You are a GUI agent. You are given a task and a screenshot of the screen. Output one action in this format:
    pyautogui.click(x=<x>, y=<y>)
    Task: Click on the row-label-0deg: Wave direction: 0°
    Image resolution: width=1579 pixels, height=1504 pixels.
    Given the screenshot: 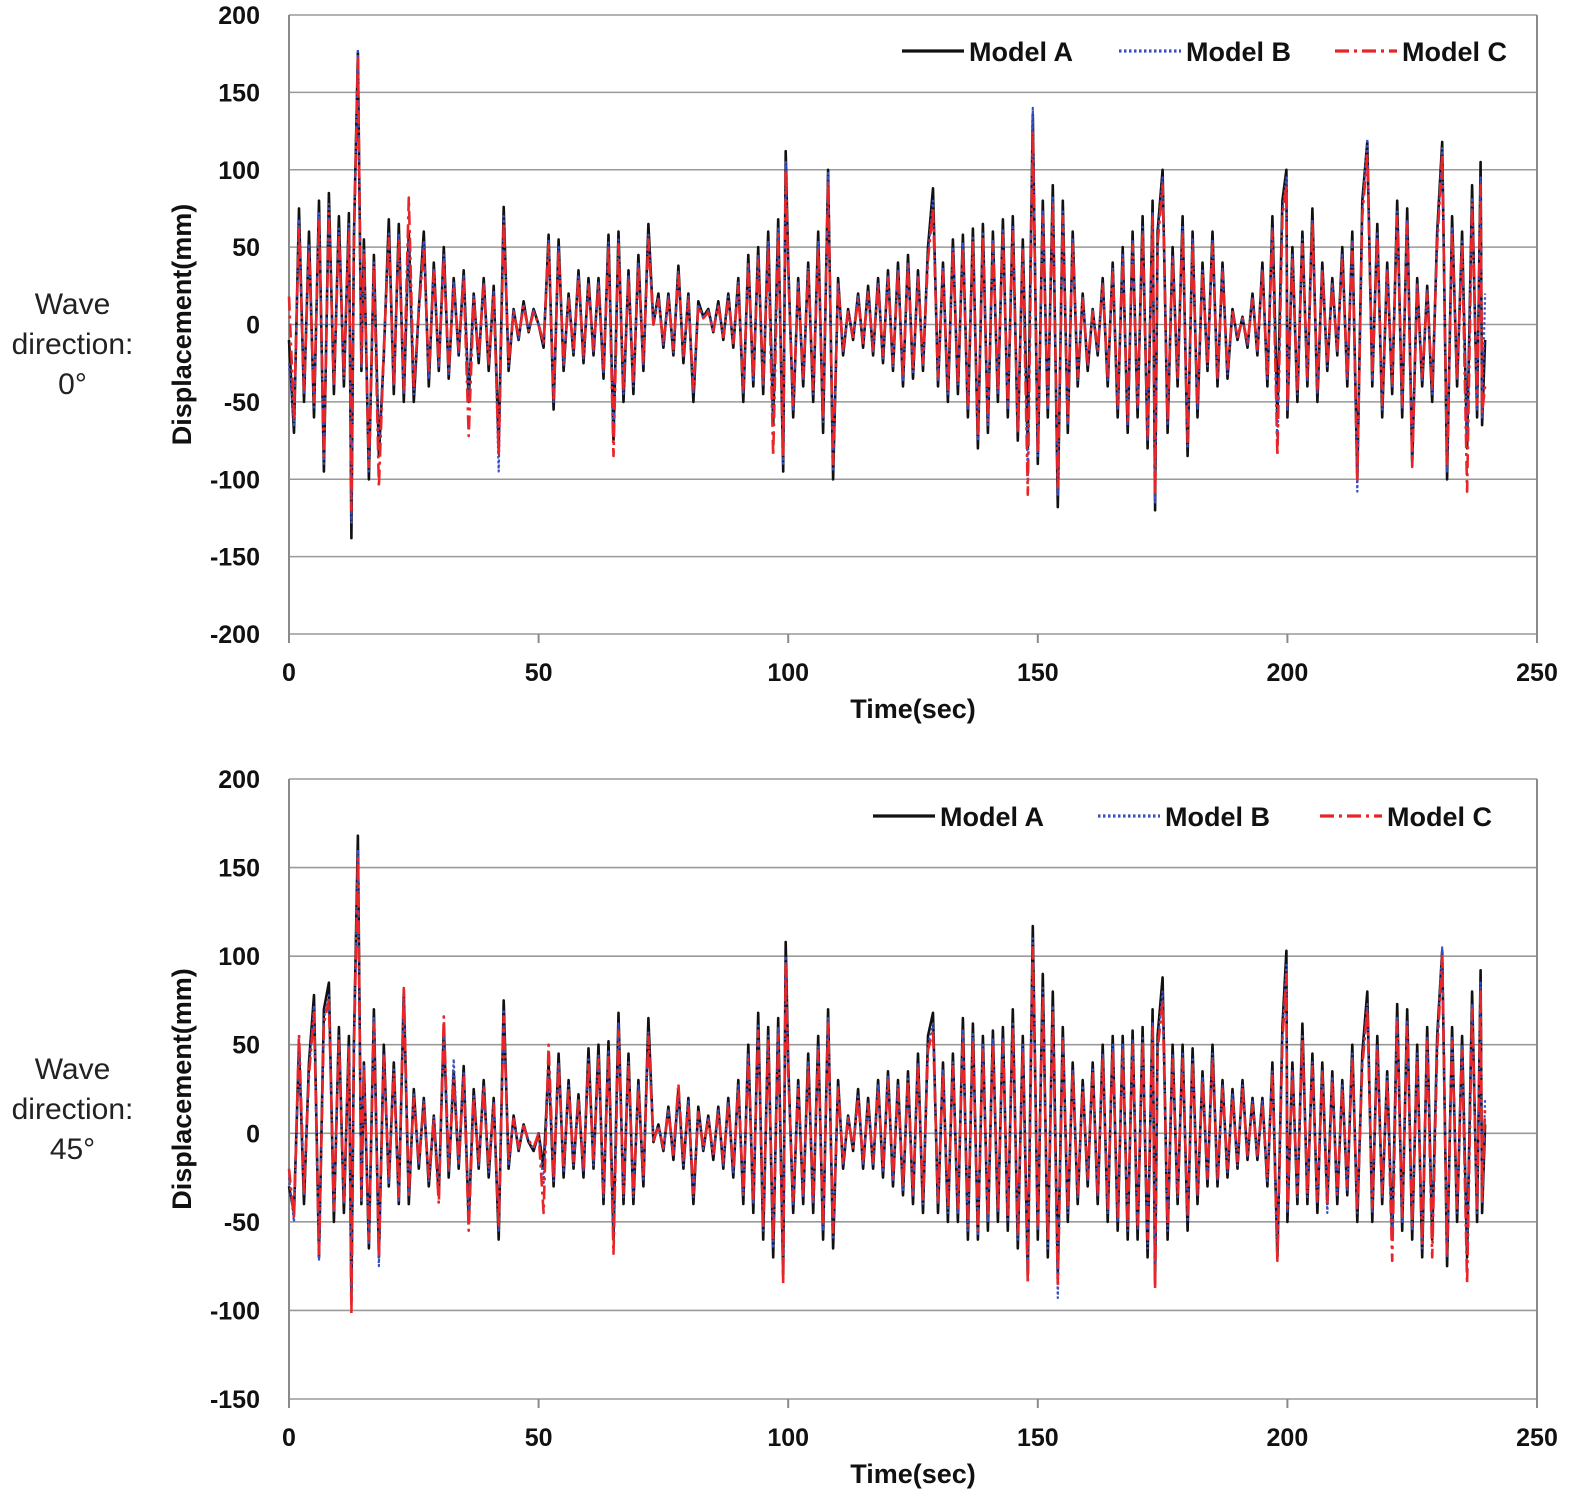 What is the action you would take?
    pyautogui.click(x=72, y=345)
    